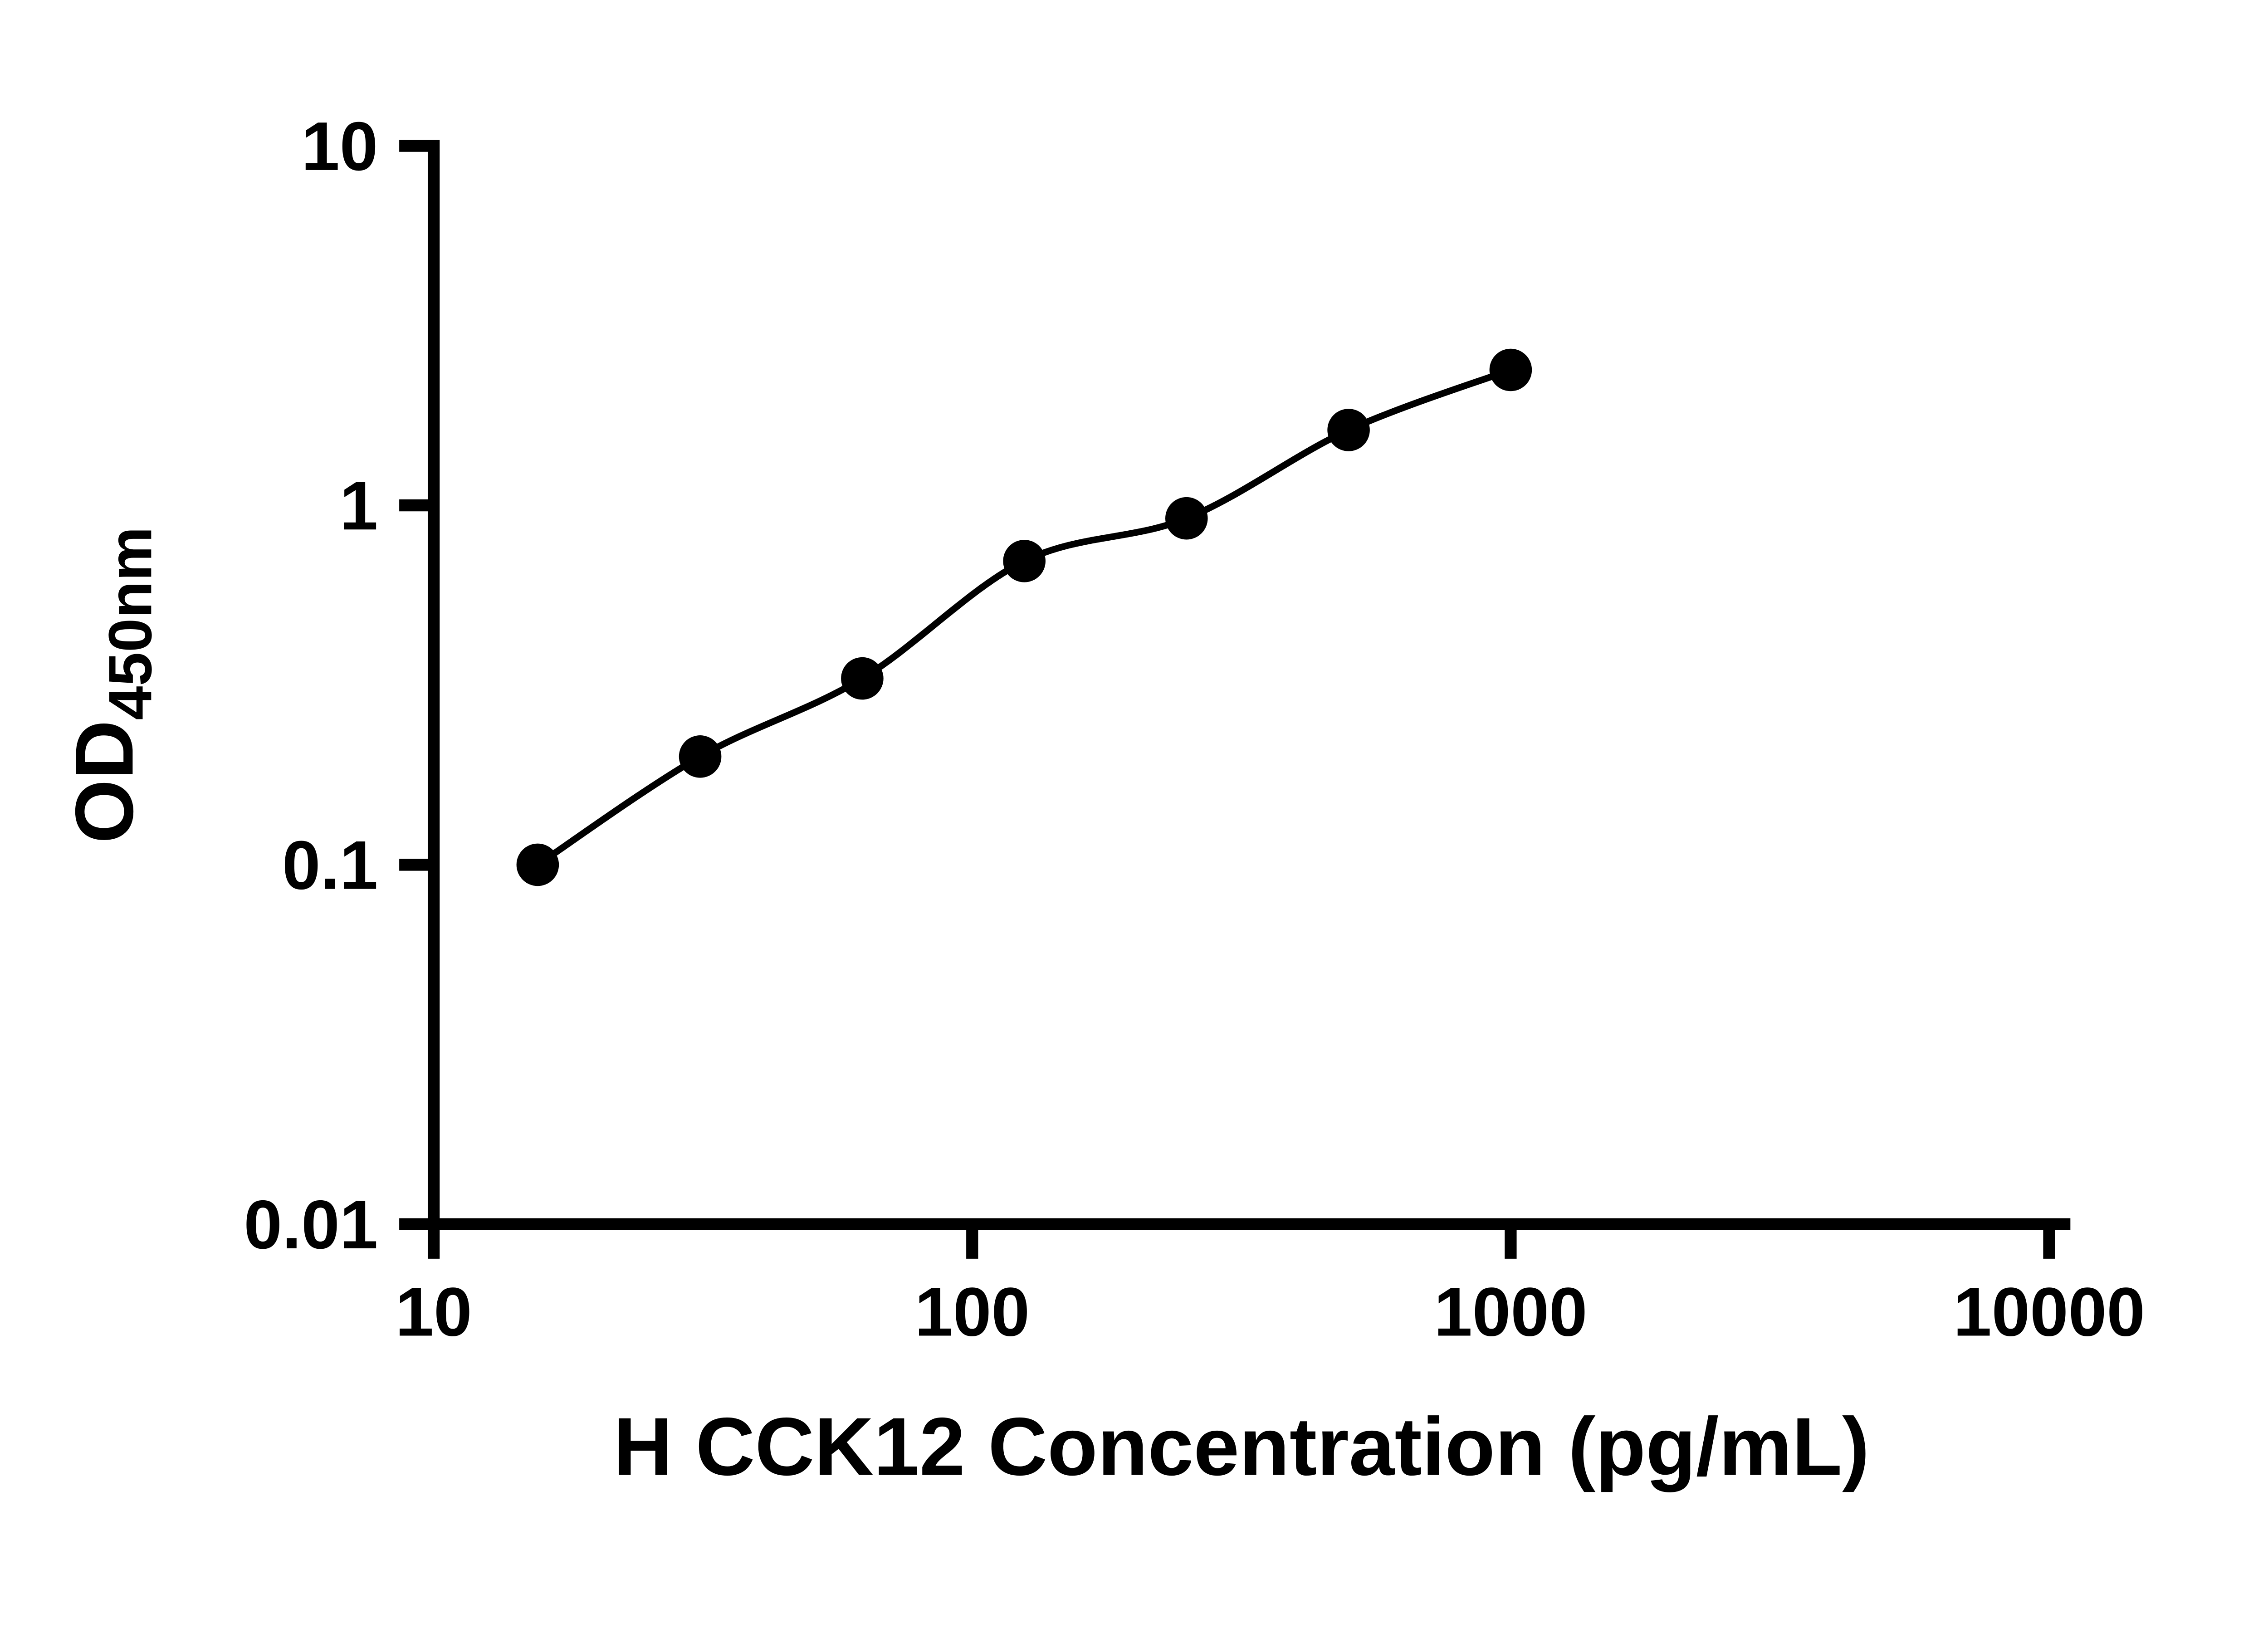 This screenshot has height=1633, width=2268. Describe the element at coordinates (105, 781) in the screenshot. I see `y-axis-title-main: OD` at that location.